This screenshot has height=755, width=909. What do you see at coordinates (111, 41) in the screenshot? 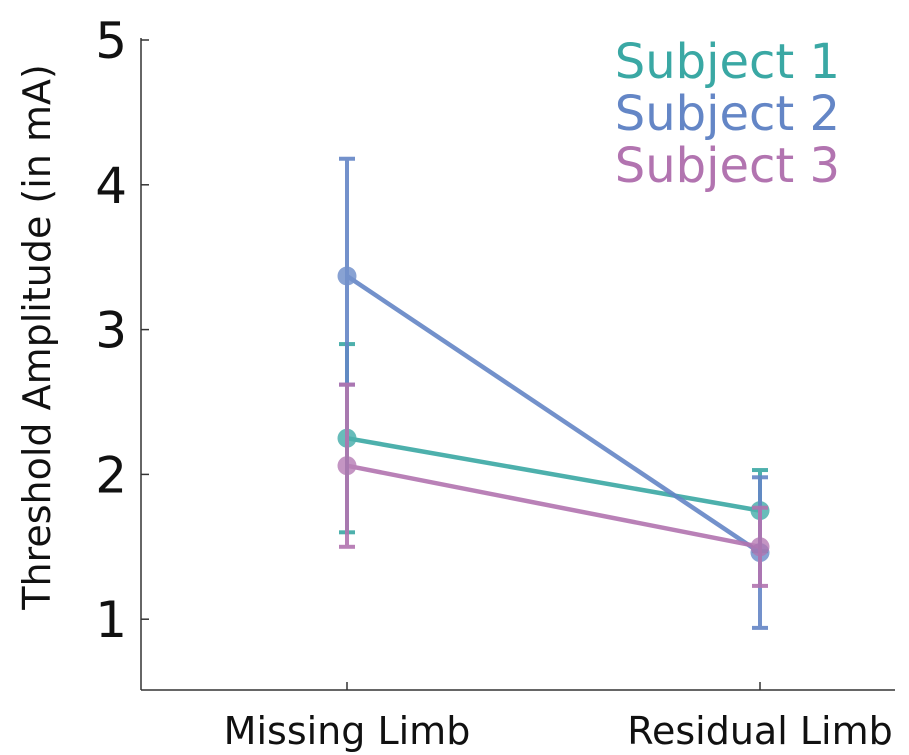
I see `y-tick-label: 5` at bounding box center [111, 41].